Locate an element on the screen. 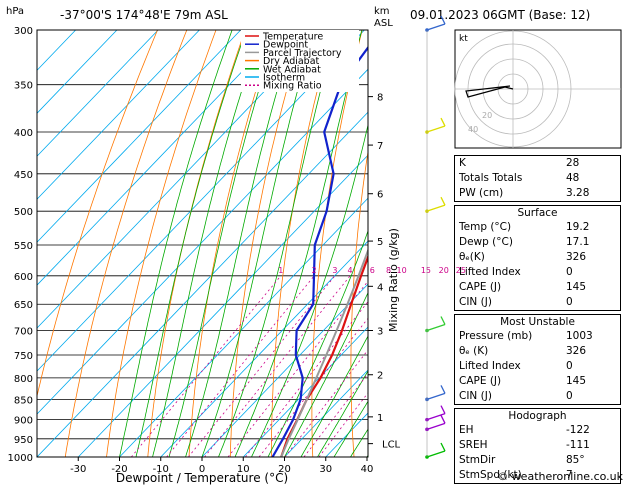  hodograph-title: Hodograph is located at coordinates (537, 416).